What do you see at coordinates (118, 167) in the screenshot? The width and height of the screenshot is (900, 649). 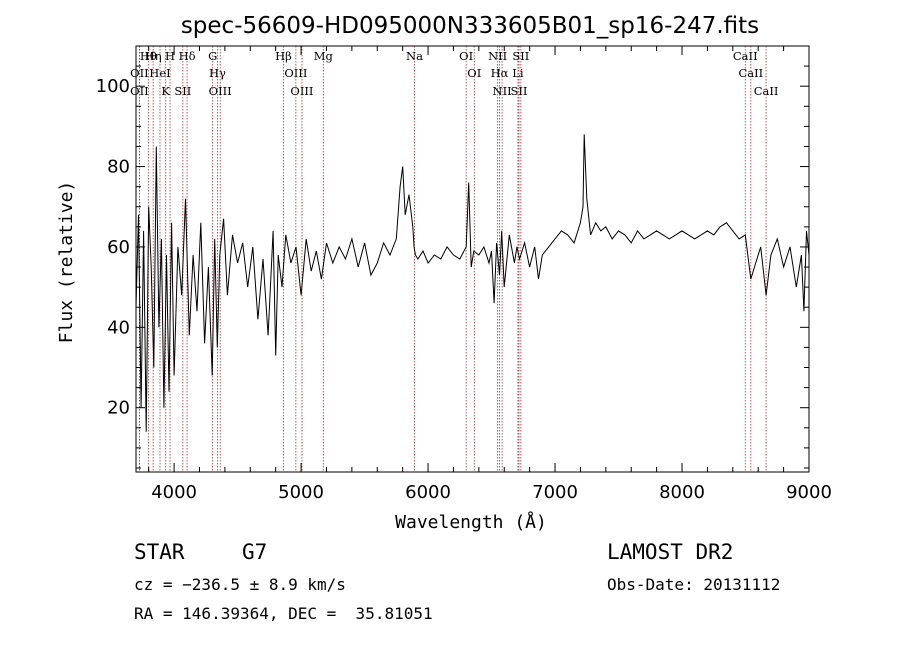 I see `y-tick-label: 80` at bounding box center [118, 167].